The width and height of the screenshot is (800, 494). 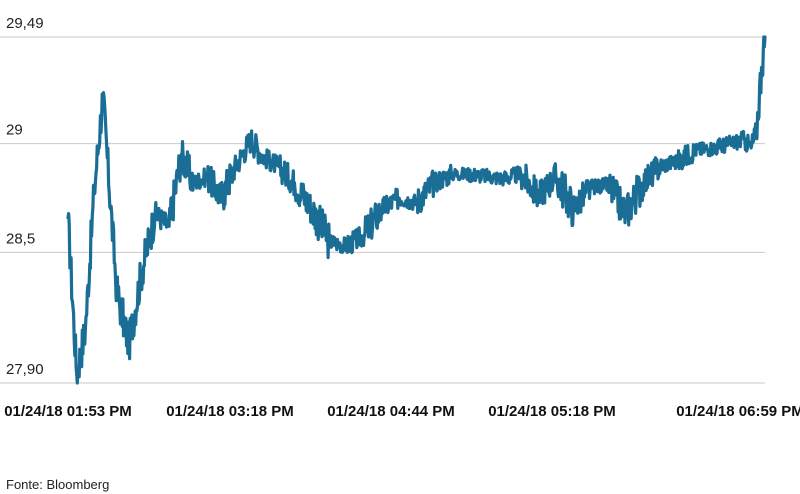 I want to click on x-tick-label: 01/24/18 03:18 PM, so click(x=230, y=411).